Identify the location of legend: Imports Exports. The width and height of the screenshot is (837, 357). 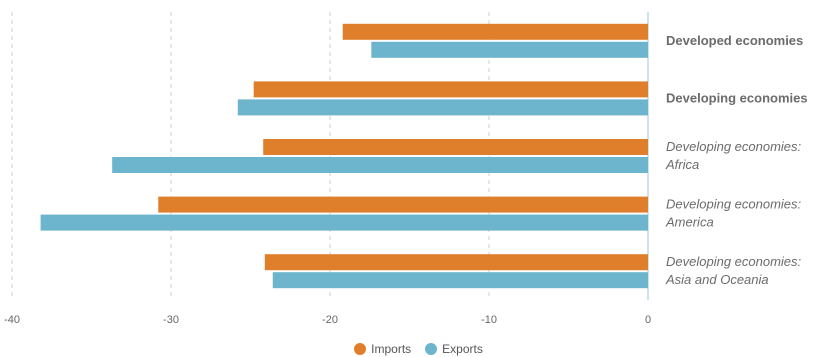
(418, 348).